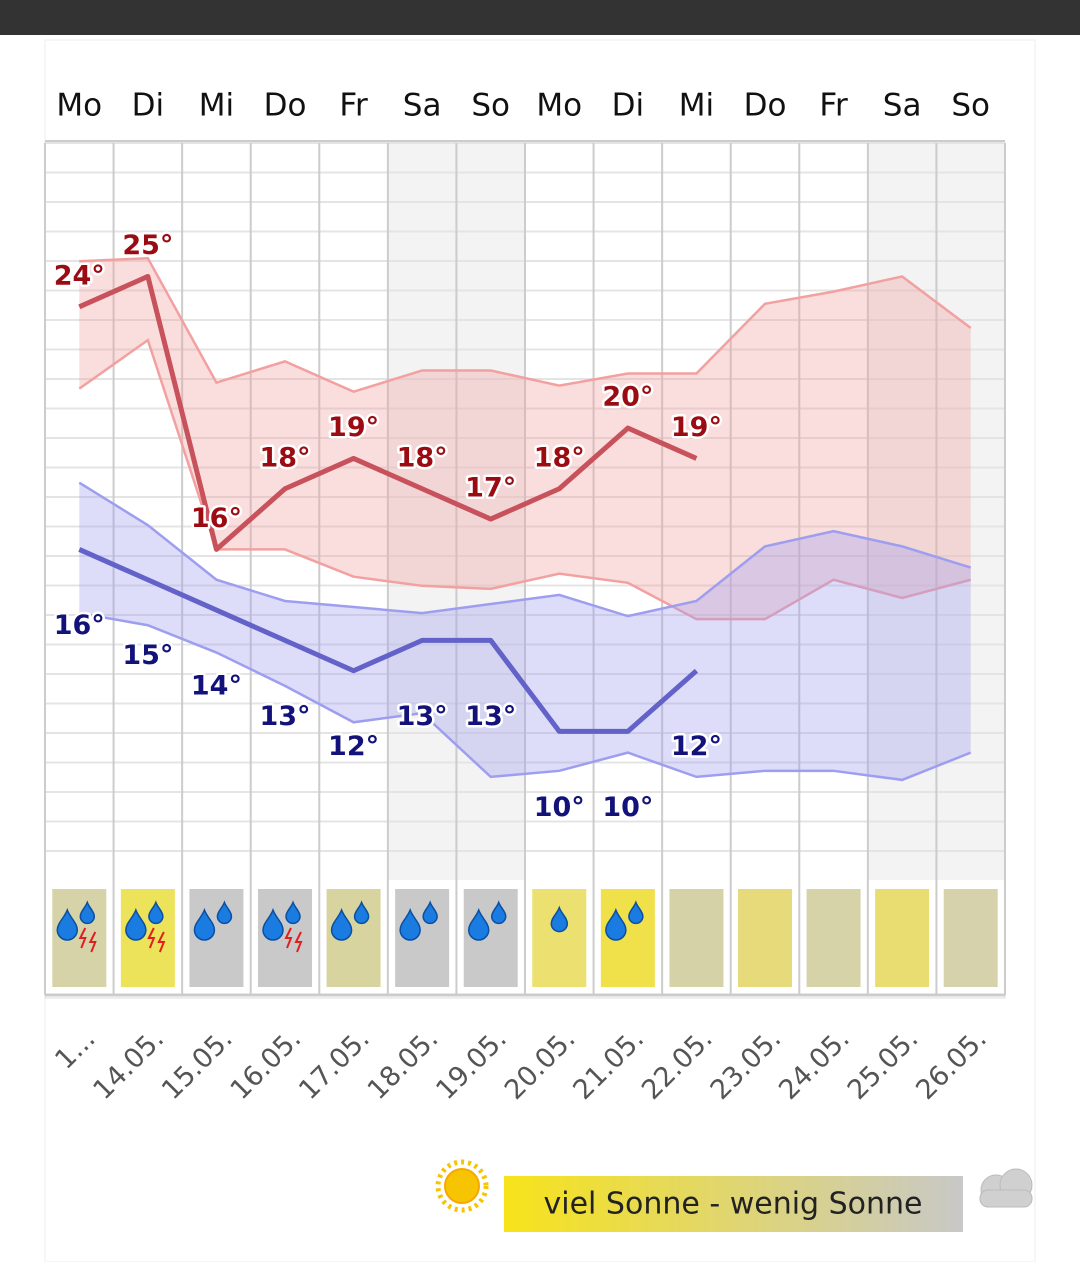  Describe the element at coordinates (490, 488) in the screenshot. I see `value-label: 17°` at that location.